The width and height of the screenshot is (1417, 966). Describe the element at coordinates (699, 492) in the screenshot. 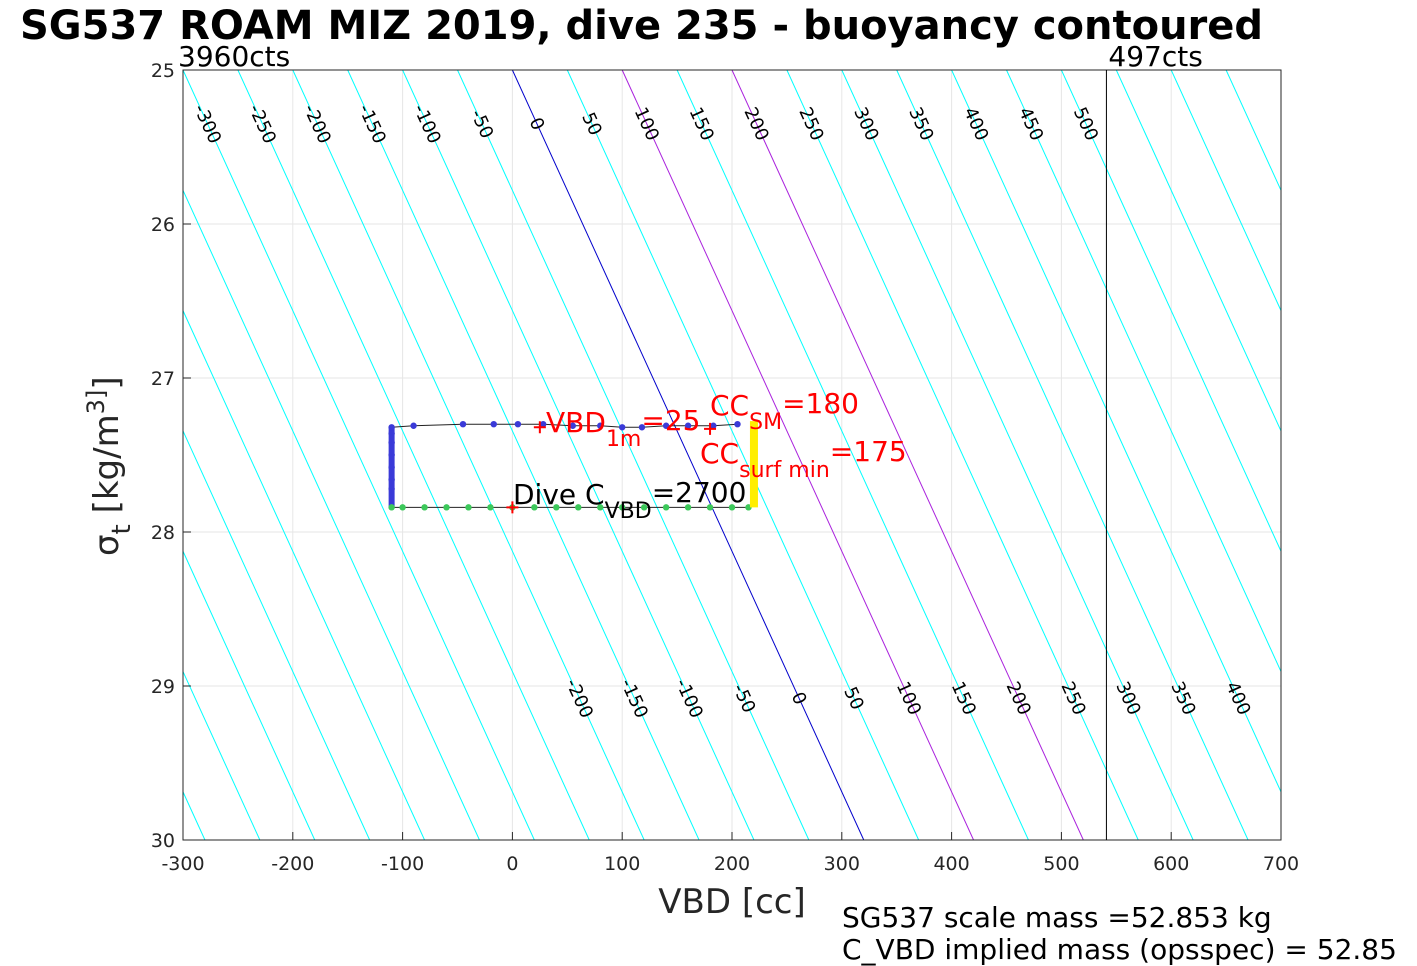

I see `annotation-value: =2700` at that location.